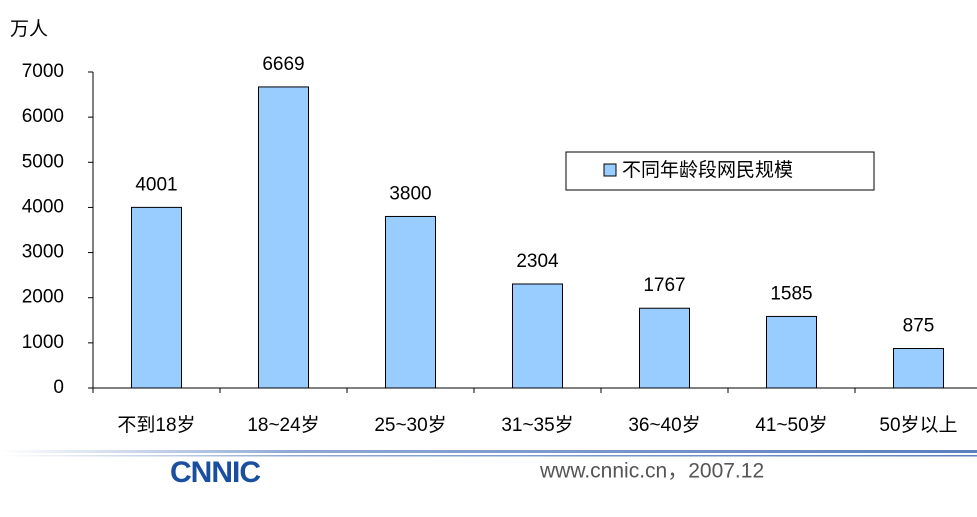 Image resolution: width=977 pixels, height=517 pixels. What do you see at coordinates (283, 64) in the screenshot?
I see `data-label: 6669` at bounding box center [283, 64].